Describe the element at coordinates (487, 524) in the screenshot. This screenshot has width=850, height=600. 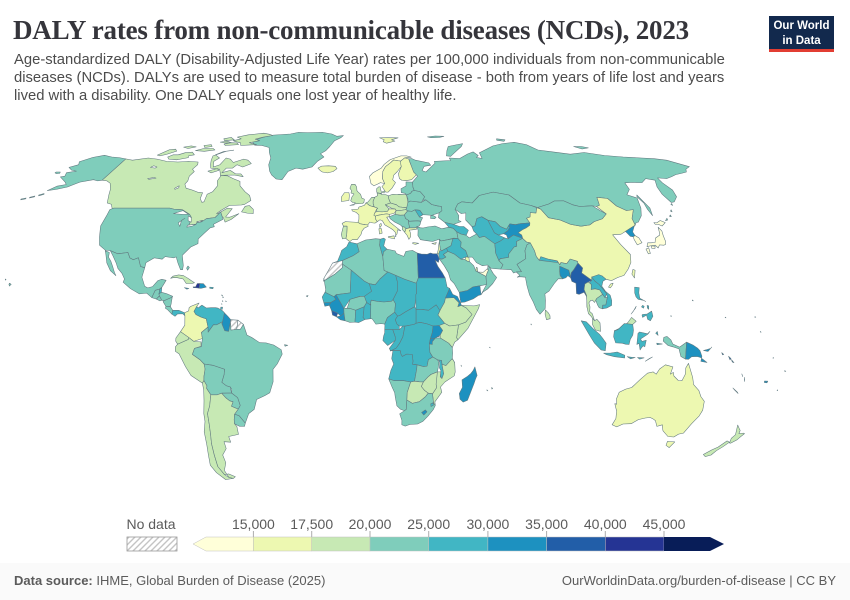
I see `svg-text: 30,000` at that location.